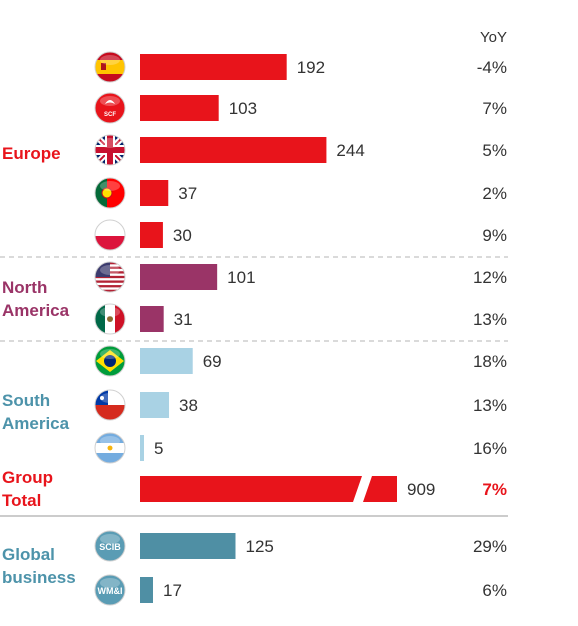  What do you see at coordinates (110, 108) in the screenshot?
I see `scf-logo-icon: SCF` at bounding box center [110, 108].